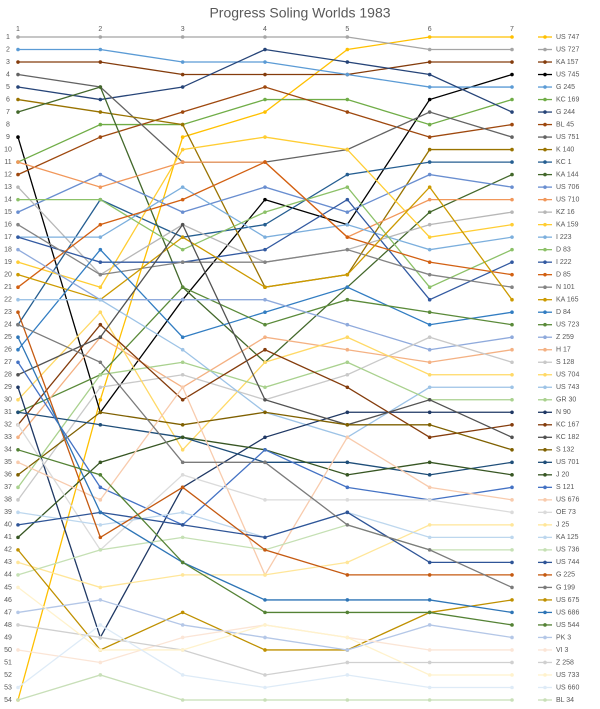 The width and height of the screenshot is (600, 709). Describe the element at coordinates (512, 29) in the screenshot. I see `x-tick-label: 7` at that location.